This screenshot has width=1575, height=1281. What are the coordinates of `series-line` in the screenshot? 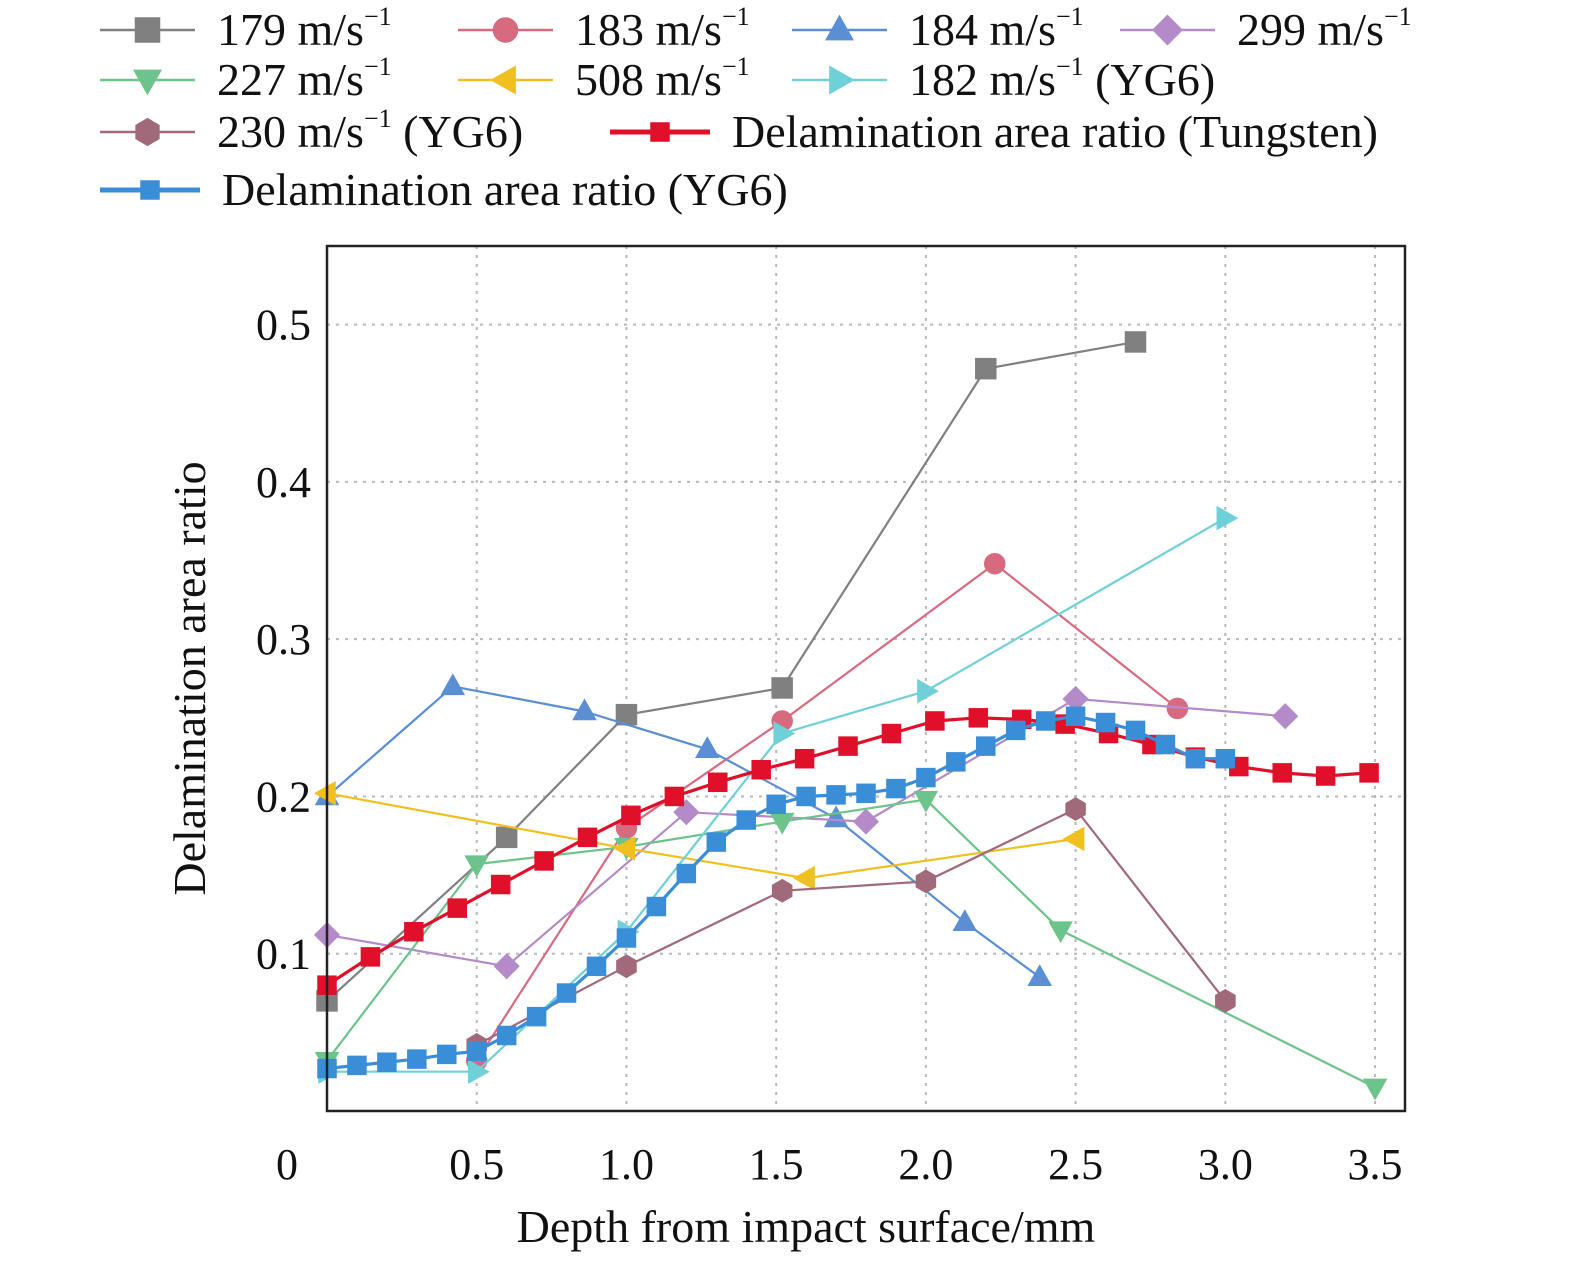 It's located at (701, 836).